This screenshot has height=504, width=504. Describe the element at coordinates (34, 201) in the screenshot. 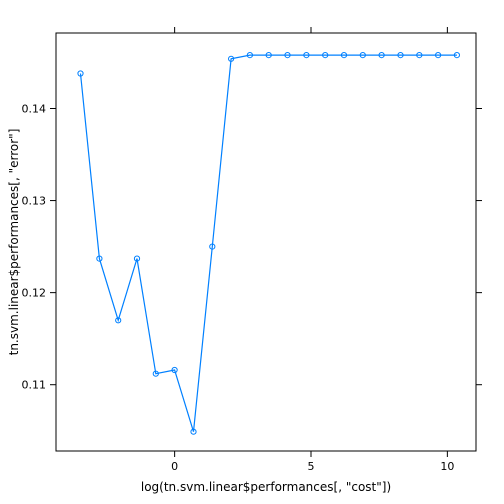

I see `y-tick-label: 0.13` at that location.